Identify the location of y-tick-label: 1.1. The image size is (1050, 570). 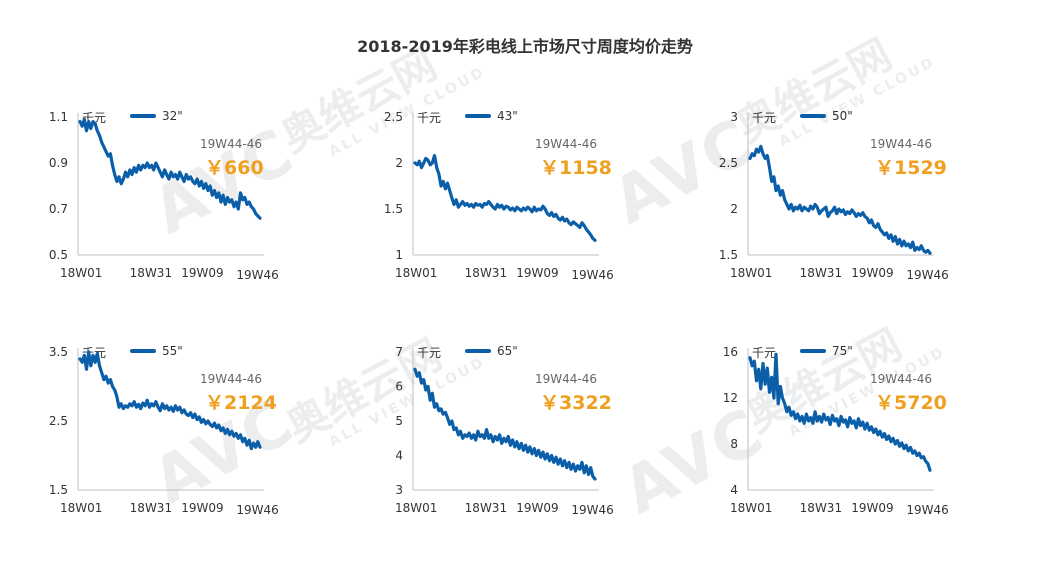
(58, 117).